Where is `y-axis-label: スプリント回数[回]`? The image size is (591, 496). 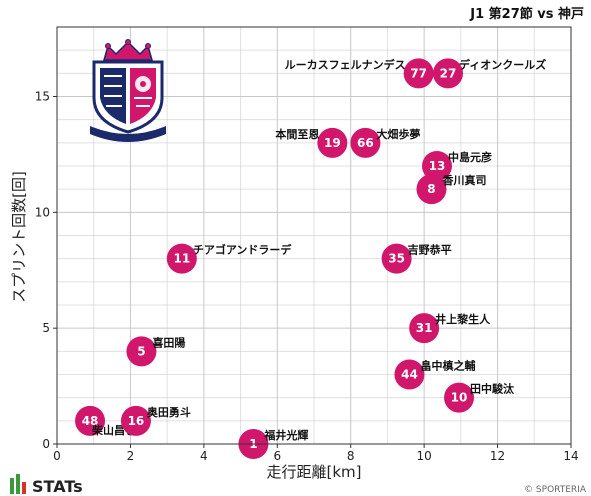
y-axis-label: スプリント回数[回] is located at coordinates (19, 237).